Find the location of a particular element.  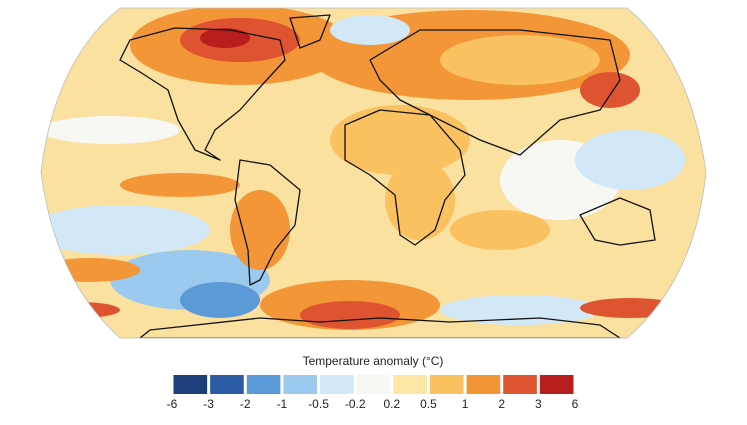

colorbar-tick-label: 2 is located at coordinates (501, 404).